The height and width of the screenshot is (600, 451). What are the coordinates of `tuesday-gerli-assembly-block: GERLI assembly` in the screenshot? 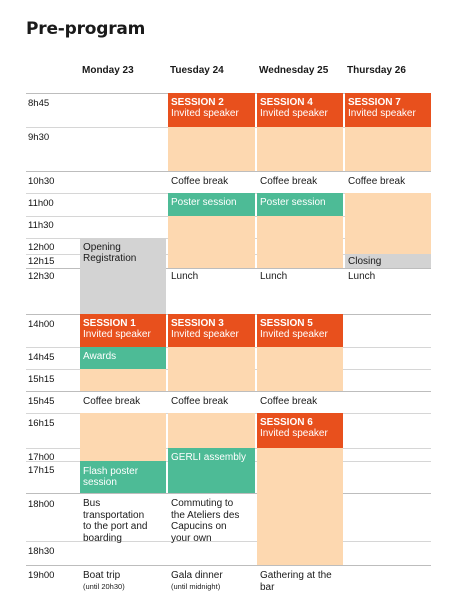 It's located at (211, 470).